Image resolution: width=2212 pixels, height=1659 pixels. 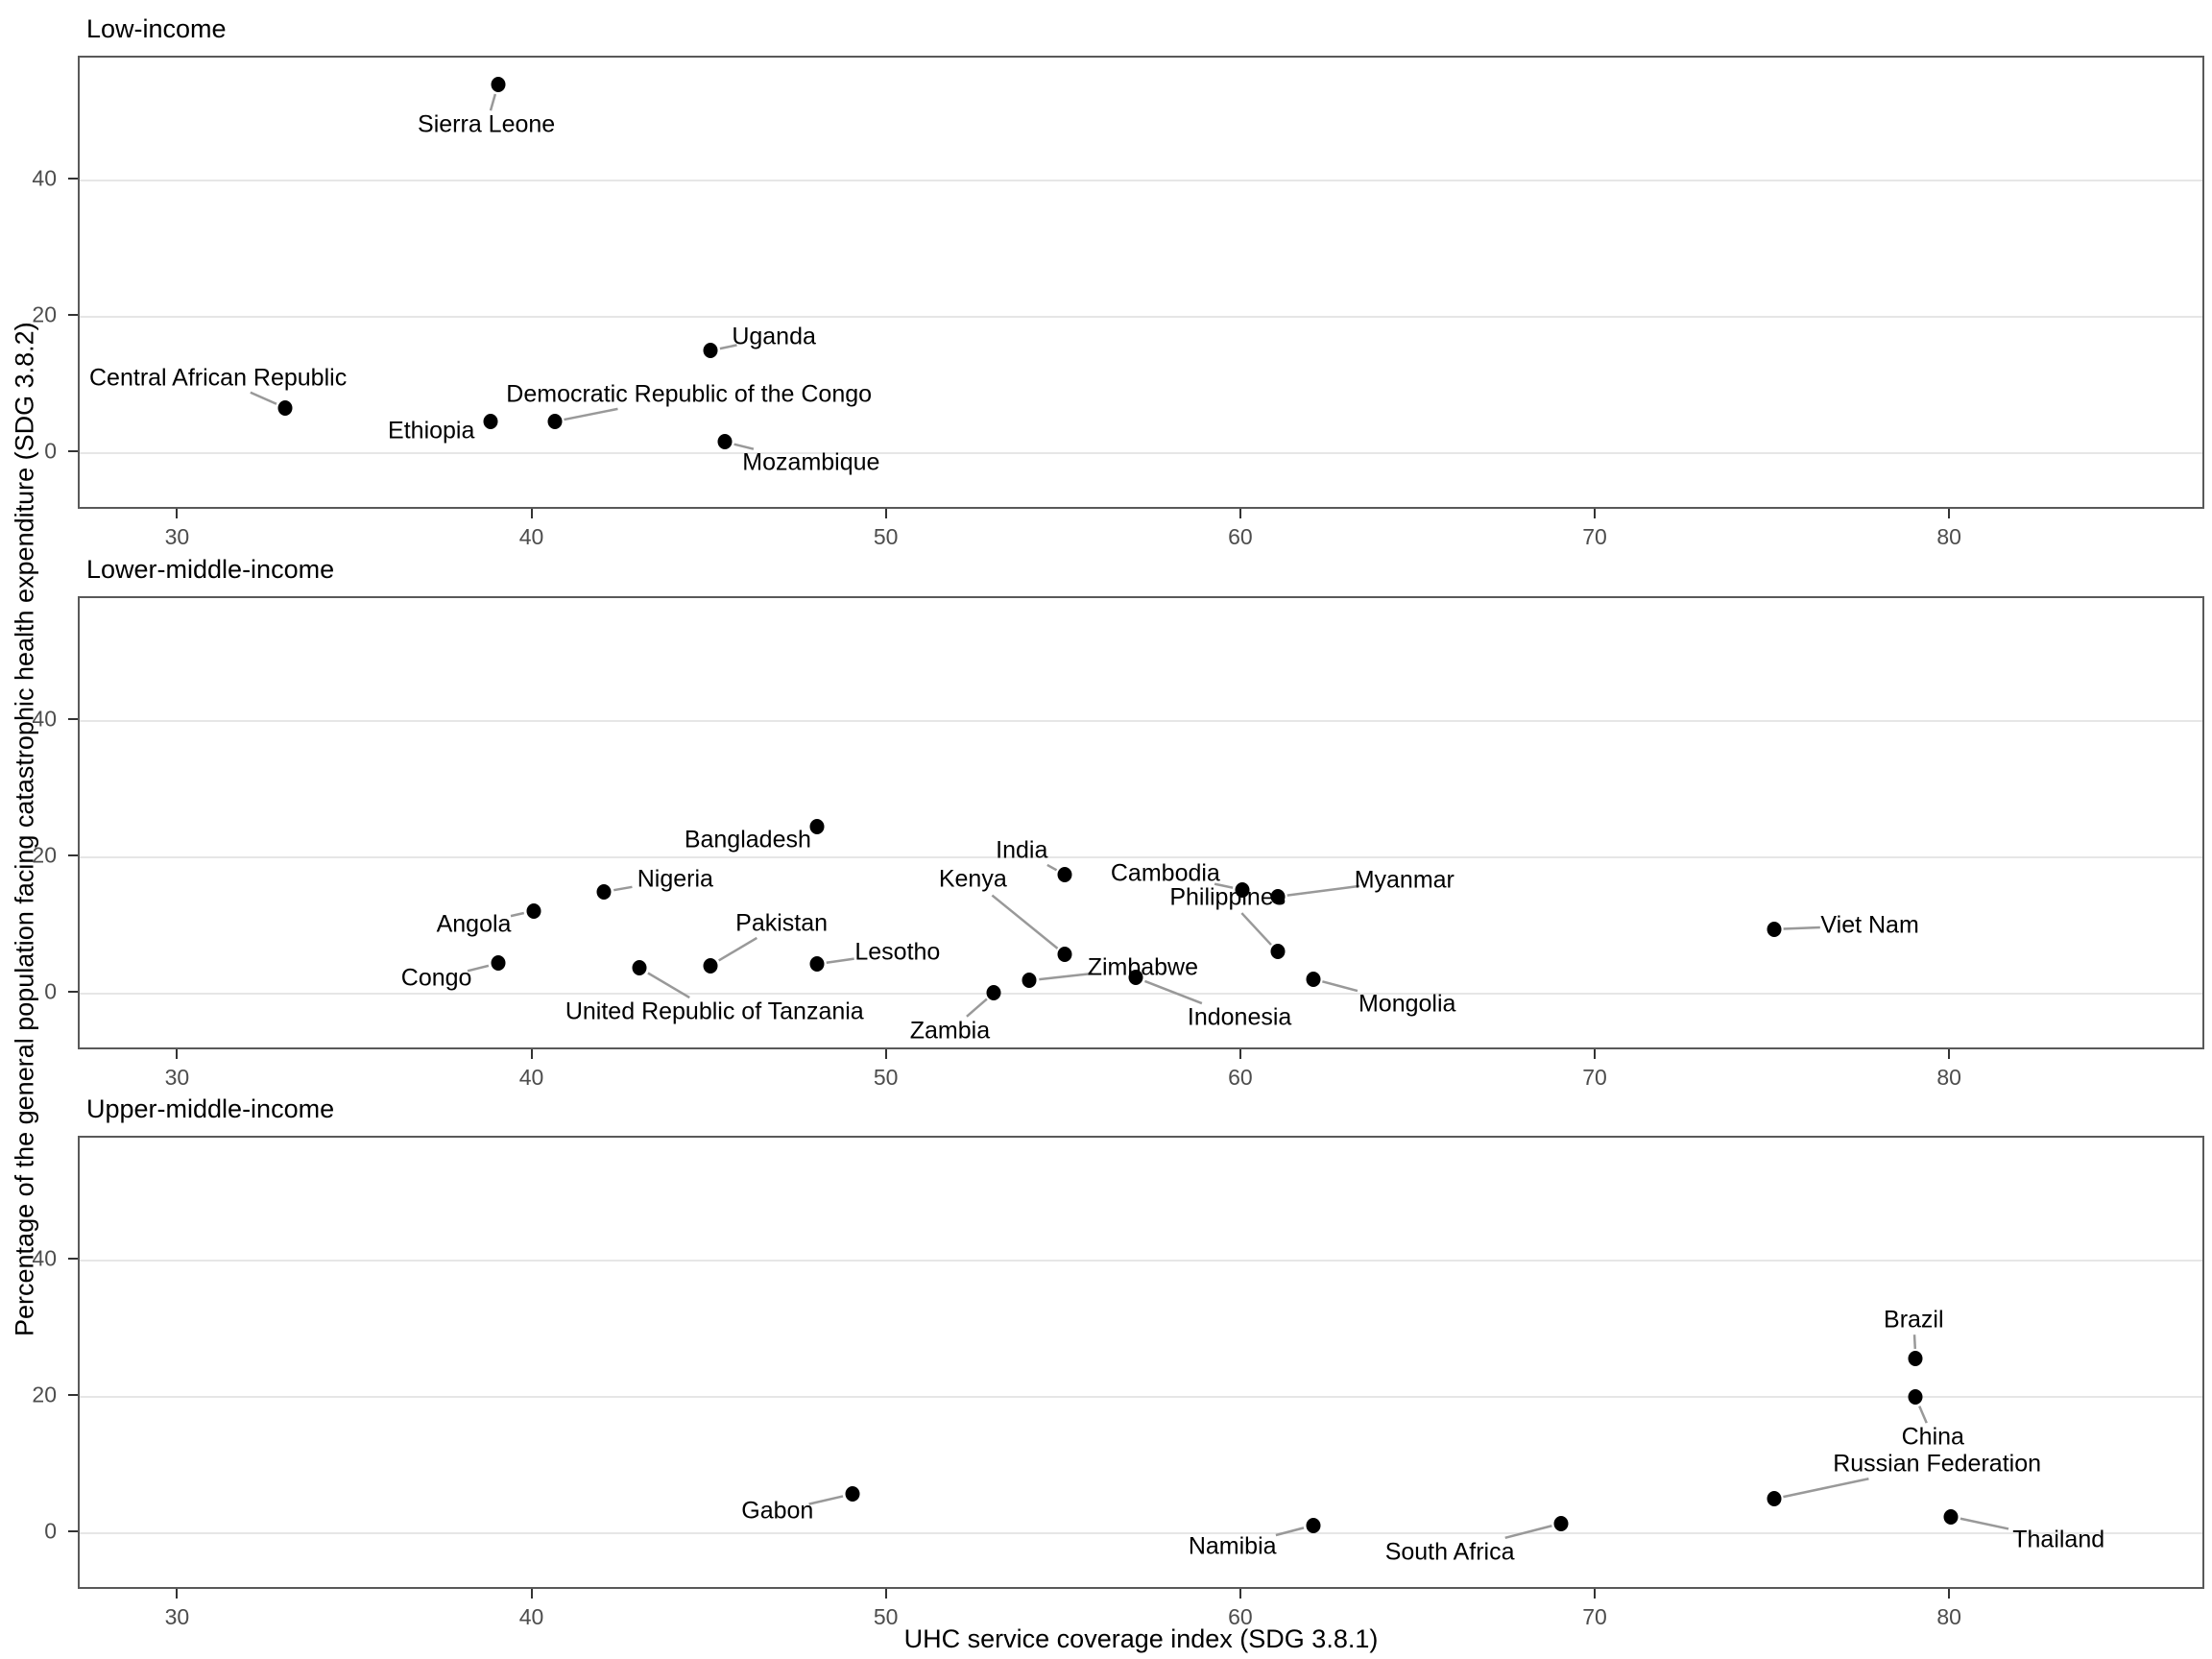 I want to click on country-label-congo: Congo, so click(x=436, y=978).